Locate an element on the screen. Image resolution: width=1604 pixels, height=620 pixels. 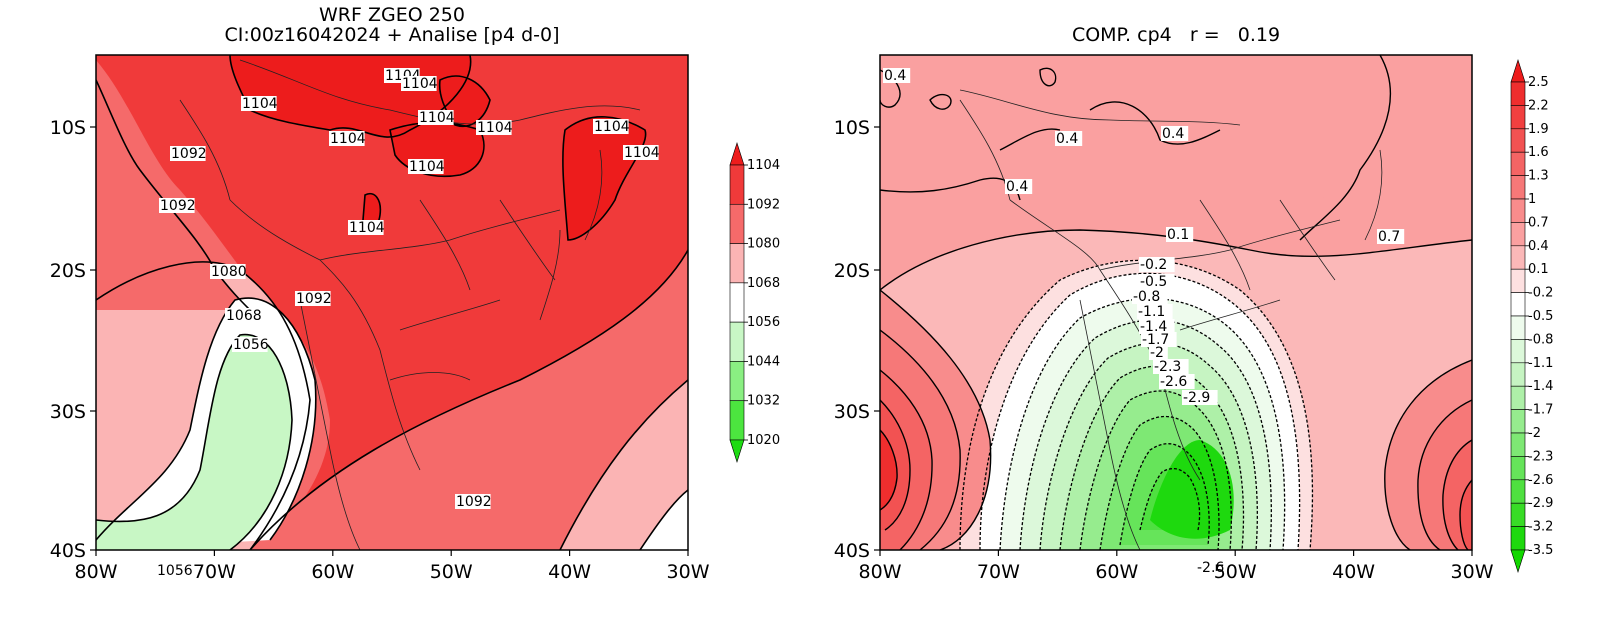
contour-label: -1.7 is located at coordinates (1155, 340).